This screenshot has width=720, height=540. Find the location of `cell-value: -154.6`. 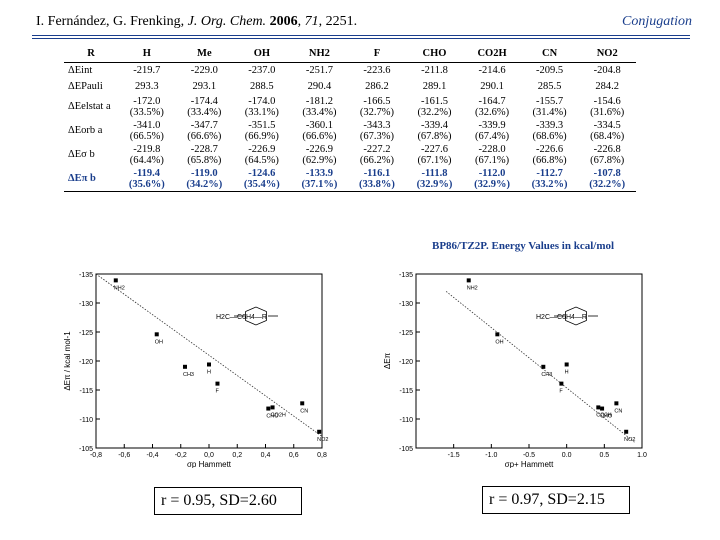

cell-value: -154.6 is located at coordinates (607, 101).